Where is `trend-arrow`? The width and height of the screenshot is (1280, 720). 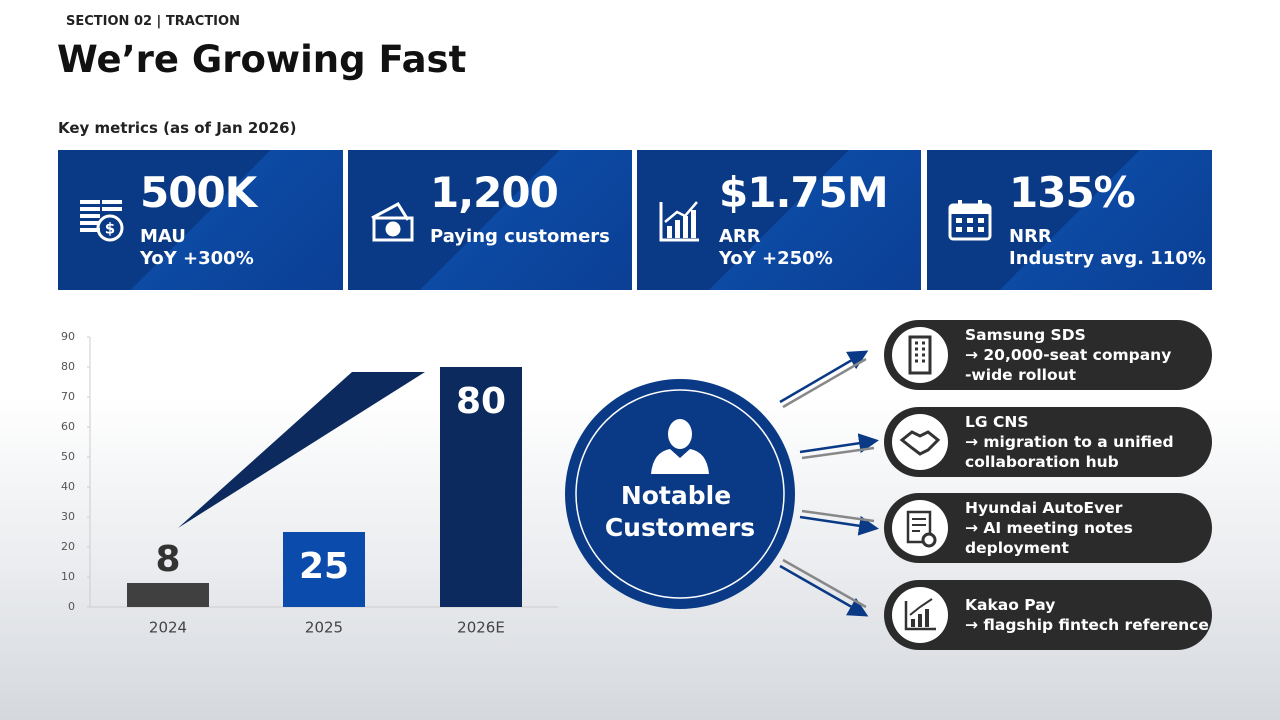
trend-arrow is located at coordinates (301, 450).